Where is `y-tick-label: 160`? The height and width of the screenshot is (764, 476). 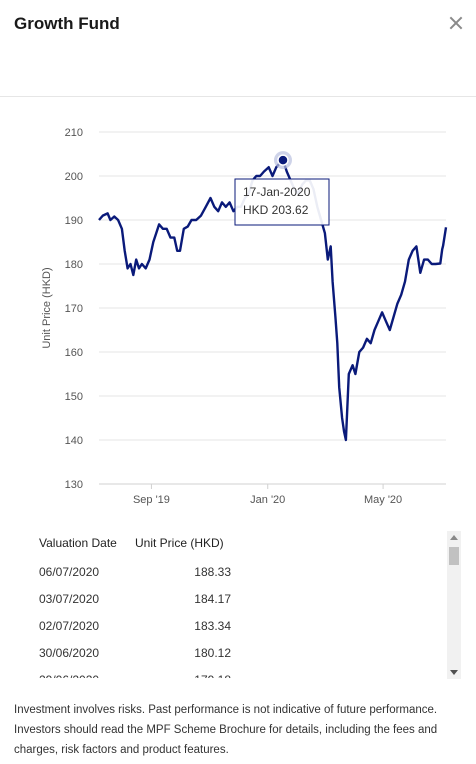 y-tick-label: 160 is located at coordinates (74, 353).